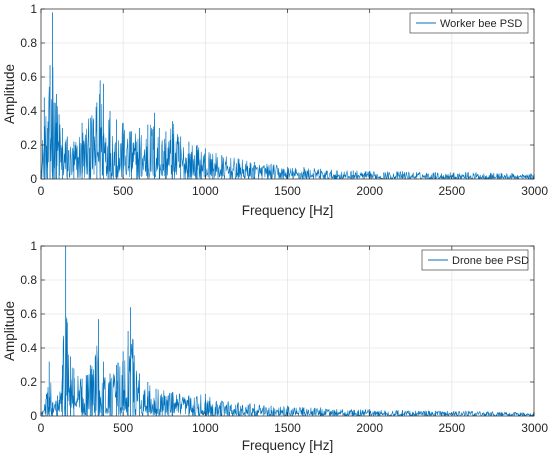 Image resolution: width=550 pixels, height=461 pixels. I want to click on legend: Worker bee PSD, so click(469, 23).